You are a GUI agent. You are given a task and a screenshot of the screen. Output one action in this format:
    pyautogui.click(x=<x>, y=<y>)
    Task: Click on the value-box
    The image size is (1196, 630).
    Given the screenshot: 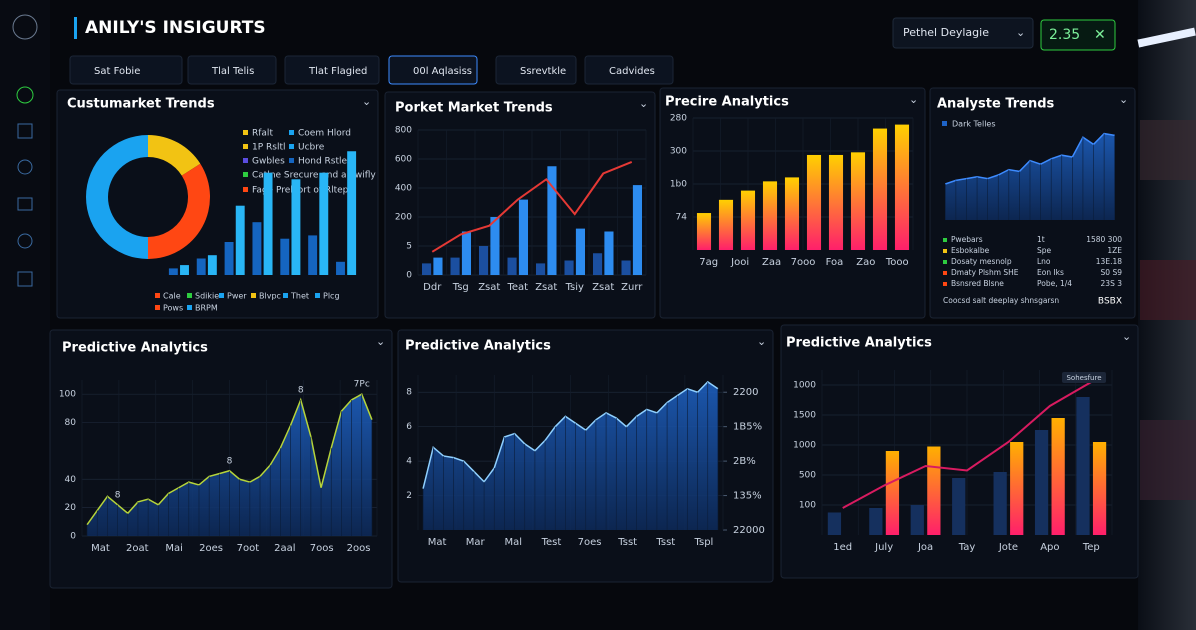 What is the action you would take?
    pyautogui.click(x=1078, y=35)
    